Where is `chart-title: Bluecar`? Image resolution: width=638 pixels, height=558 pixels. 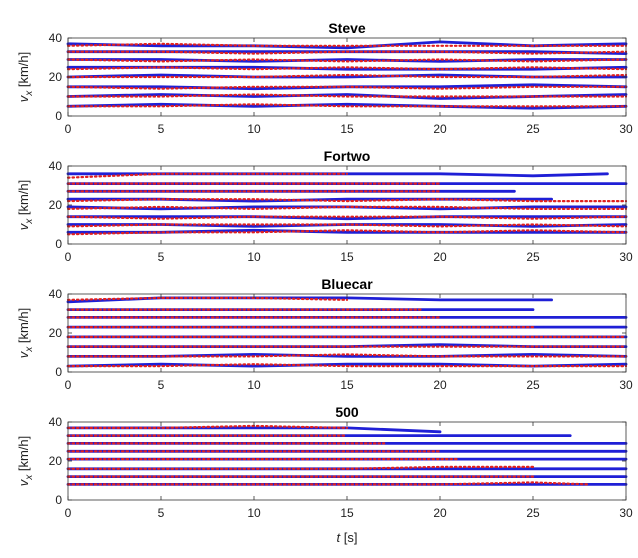 chart-title: Bluecar is located at coordinates (347, 284).